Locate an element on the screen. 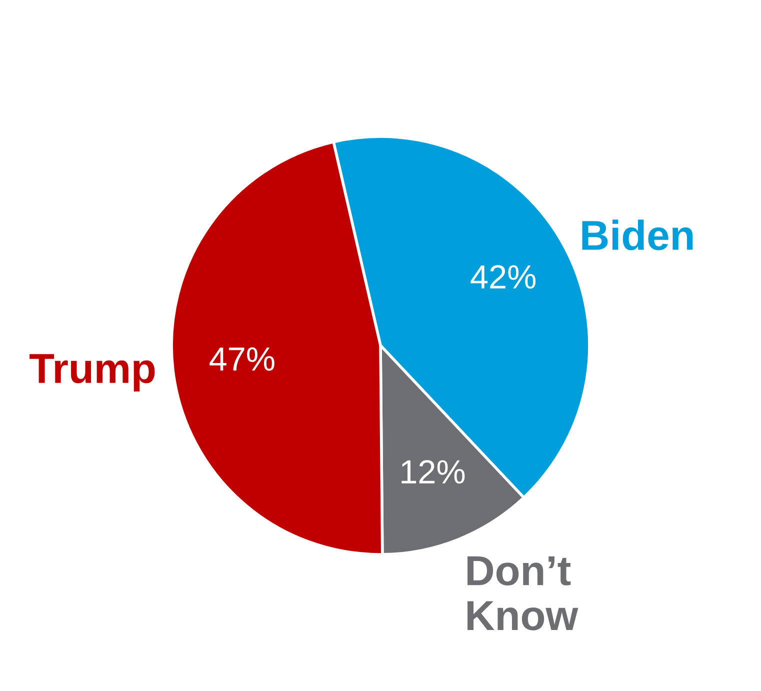 The width and height of the screenshot is (761, 691). slice-label: Biden is located at coordinates (637, 235).